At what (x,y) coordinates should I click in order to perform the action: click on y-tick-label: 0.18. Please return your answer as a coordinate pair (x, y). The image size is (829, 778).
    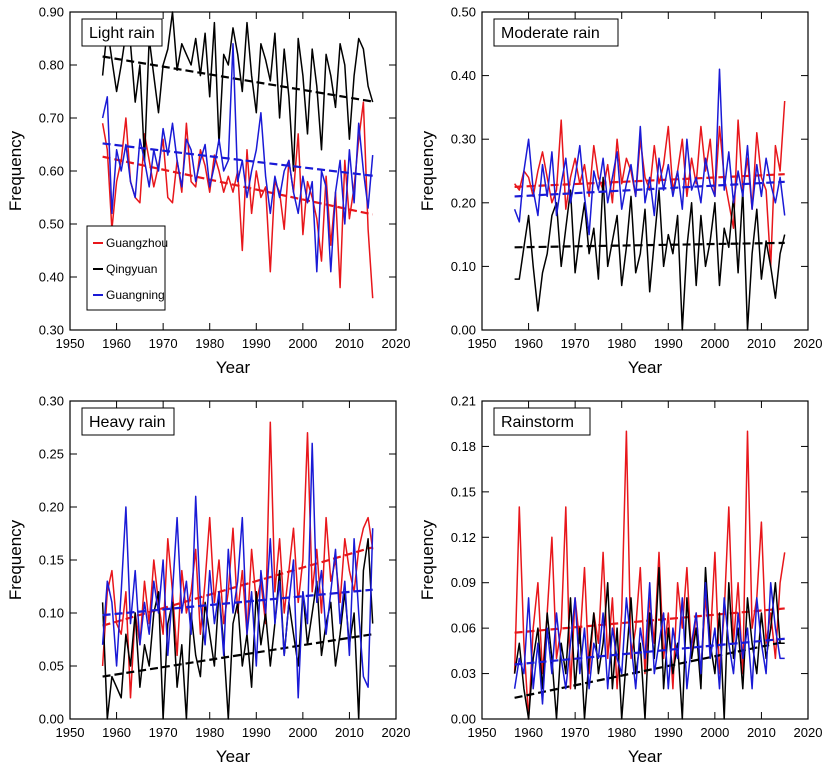
    Looking at the image, I should click on (463, 446).